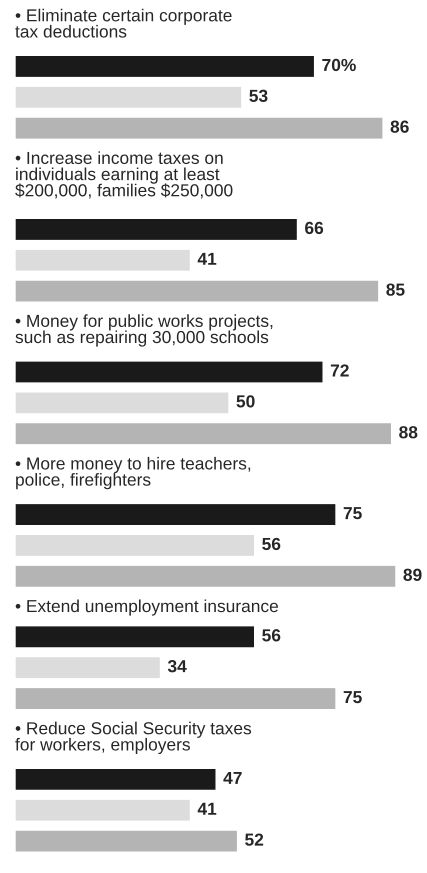 The height and width of the screenshot is (873, 427). Describe the element at coordinates (147, 607) in the screenshot. I see `y-tick-label: • Extend unemployment insurance` at that location.